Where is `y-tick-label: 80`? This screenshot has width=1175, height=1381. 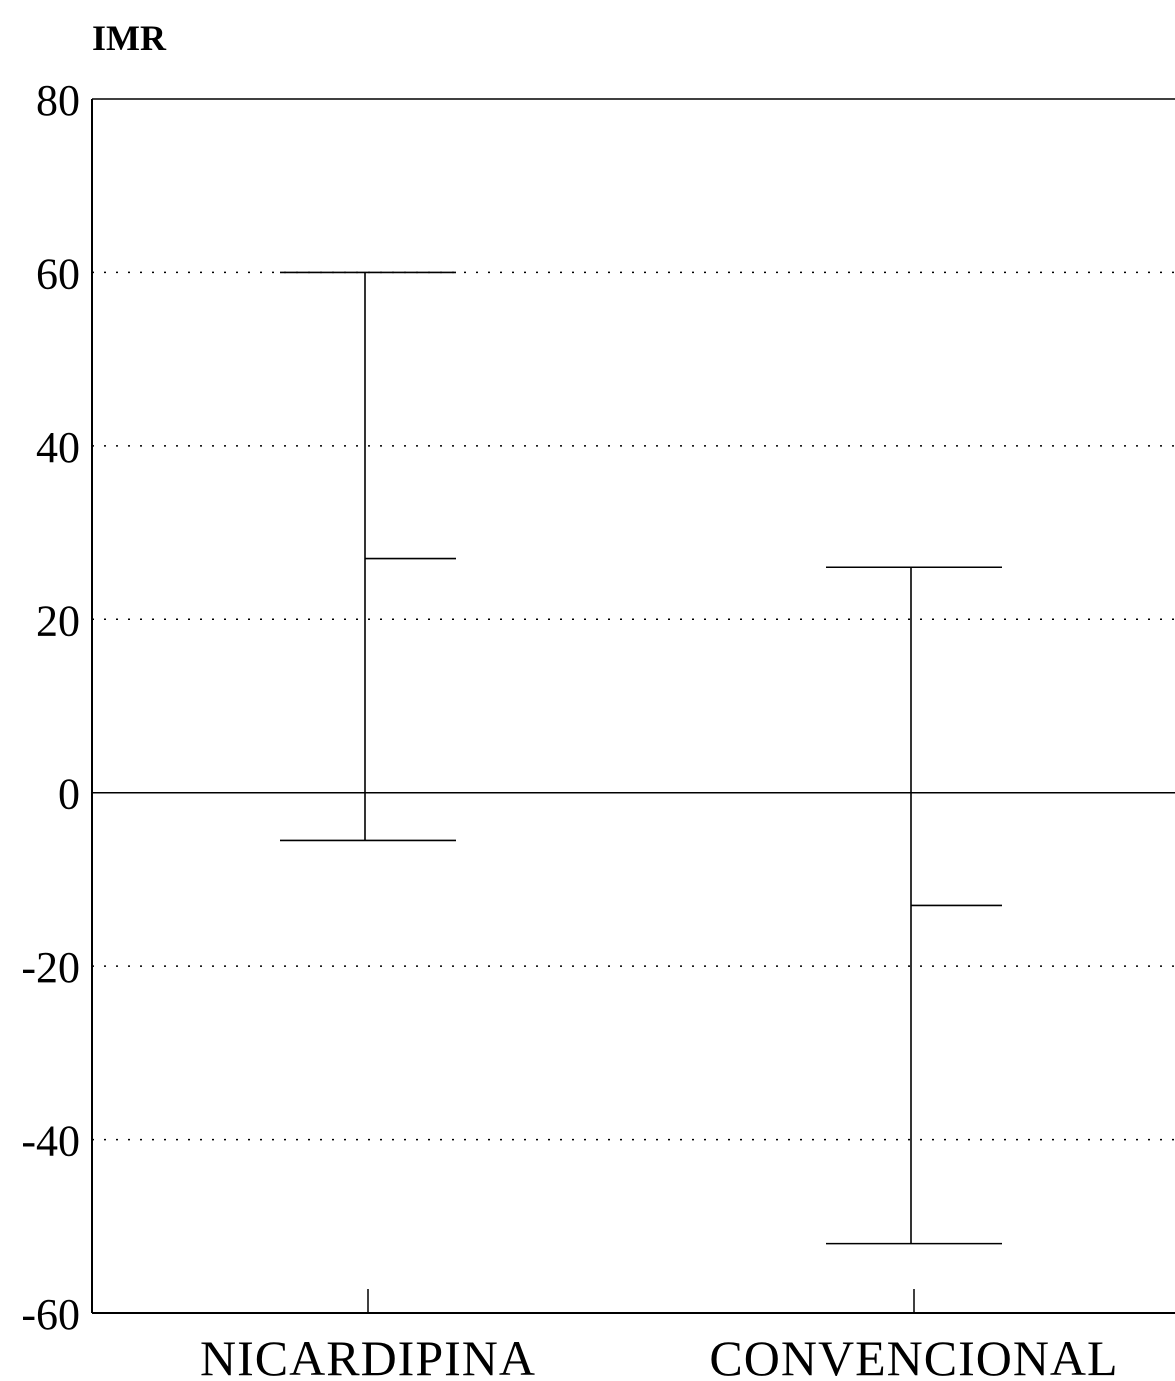
y-tick-label: 80 is located at coordinates (58, 100).